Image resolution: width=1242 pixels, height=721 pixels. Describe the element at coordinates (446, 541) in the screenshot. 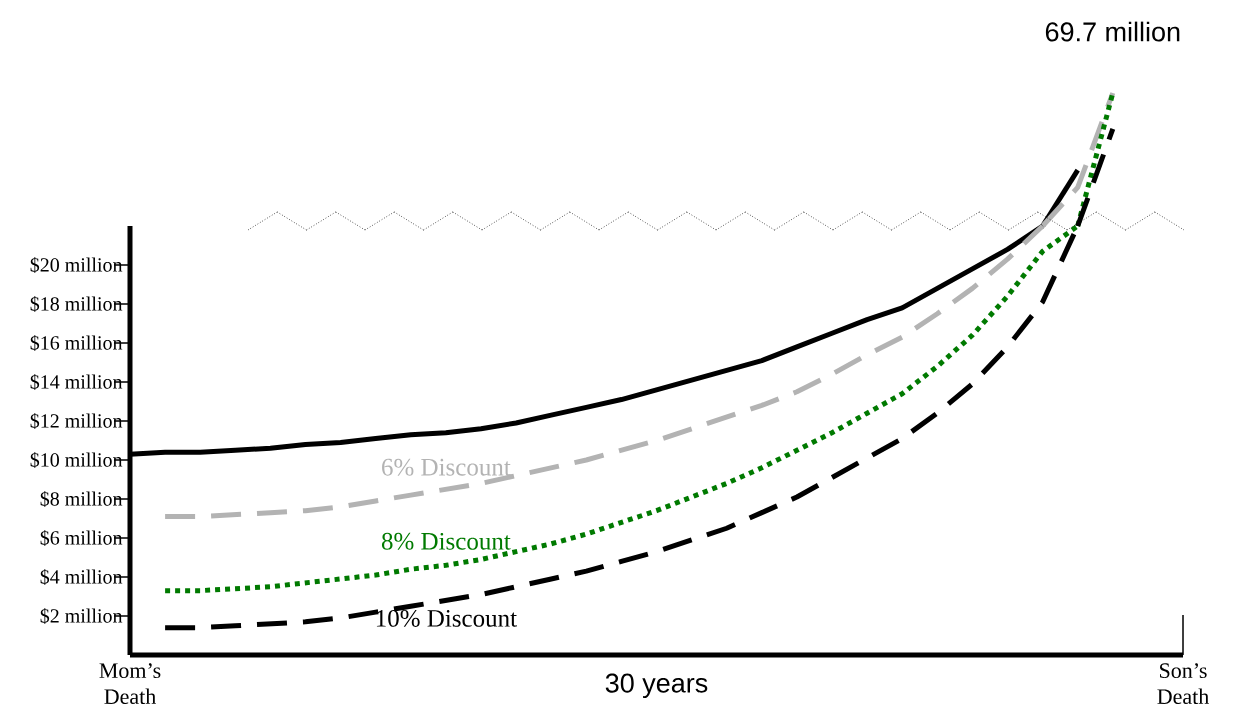

I see `series-label: 8% Discount` at that location.